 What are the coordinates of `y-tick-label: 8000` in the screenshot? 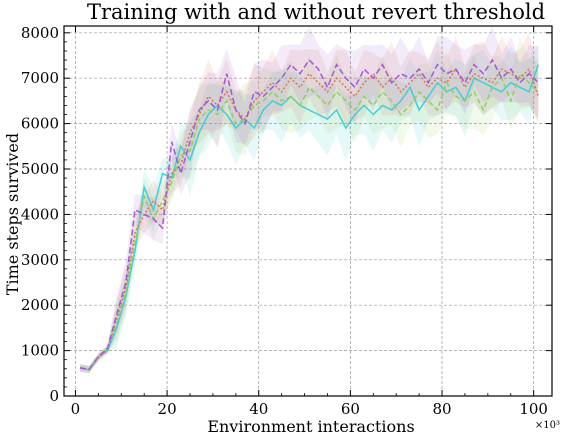 It's located at (40, 33).